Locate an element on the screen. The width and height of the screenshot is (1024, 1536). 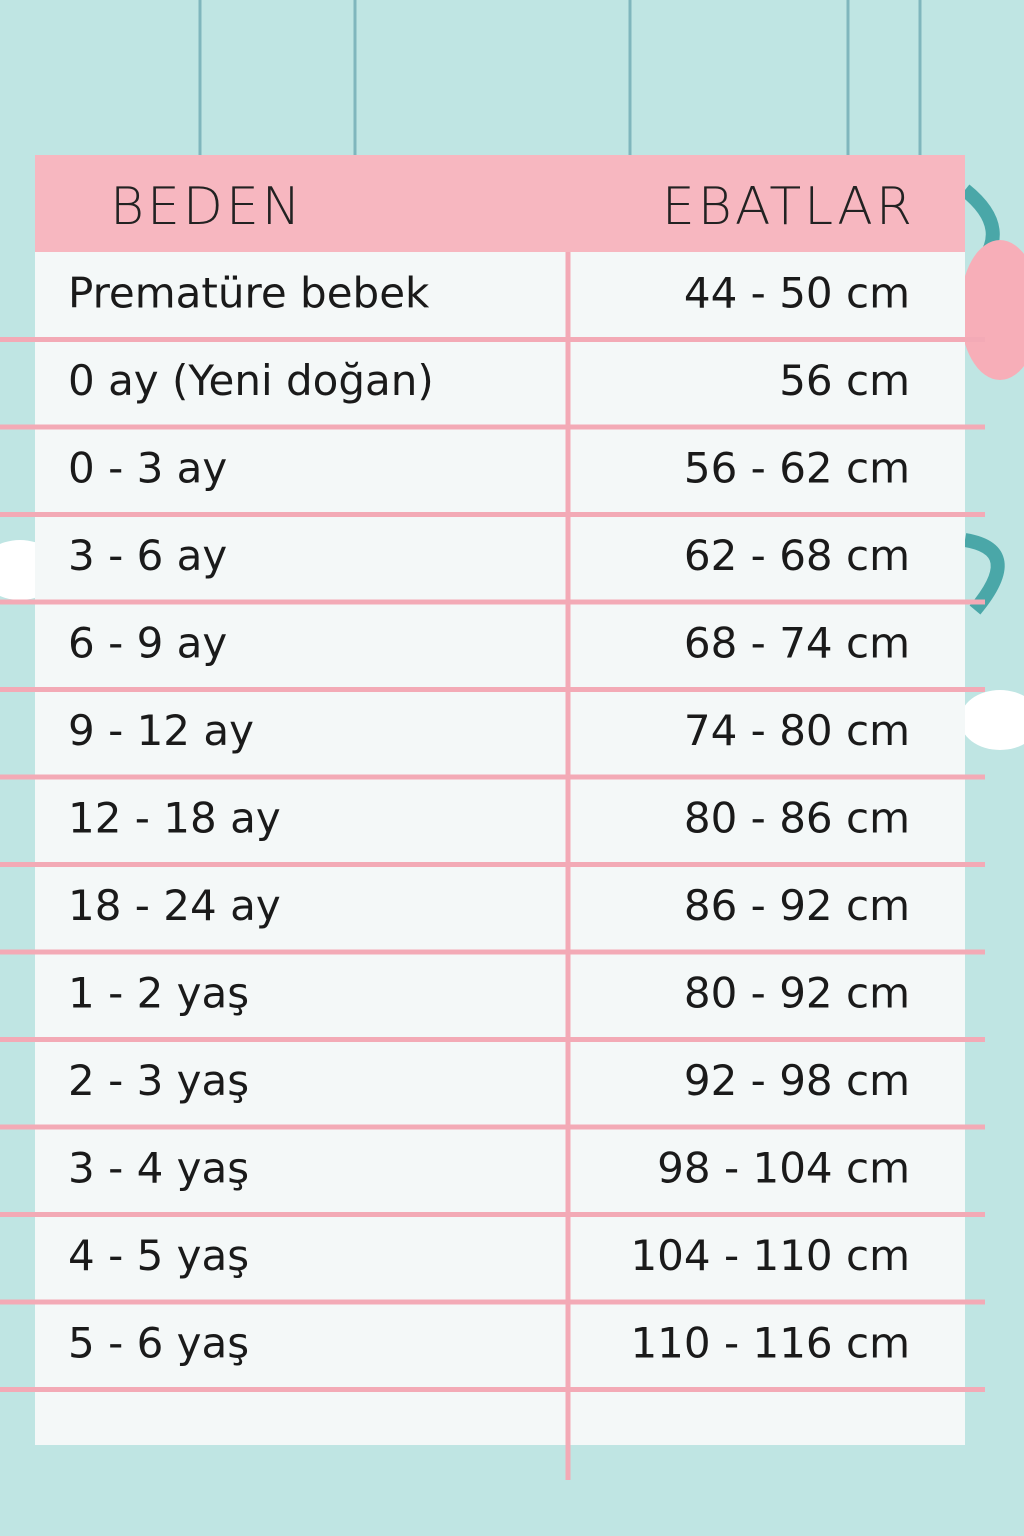
measure-label: 80 - 92 cm is located at coordinates (797, 992).